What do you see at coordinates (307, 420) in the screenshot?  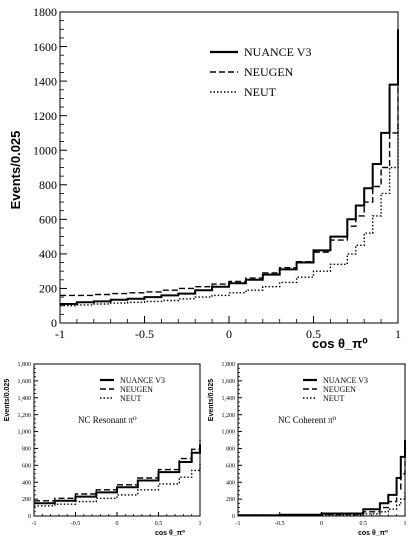 I see `panel-annotation: NC Coherent π⁰` at bounding box center [307, 420].